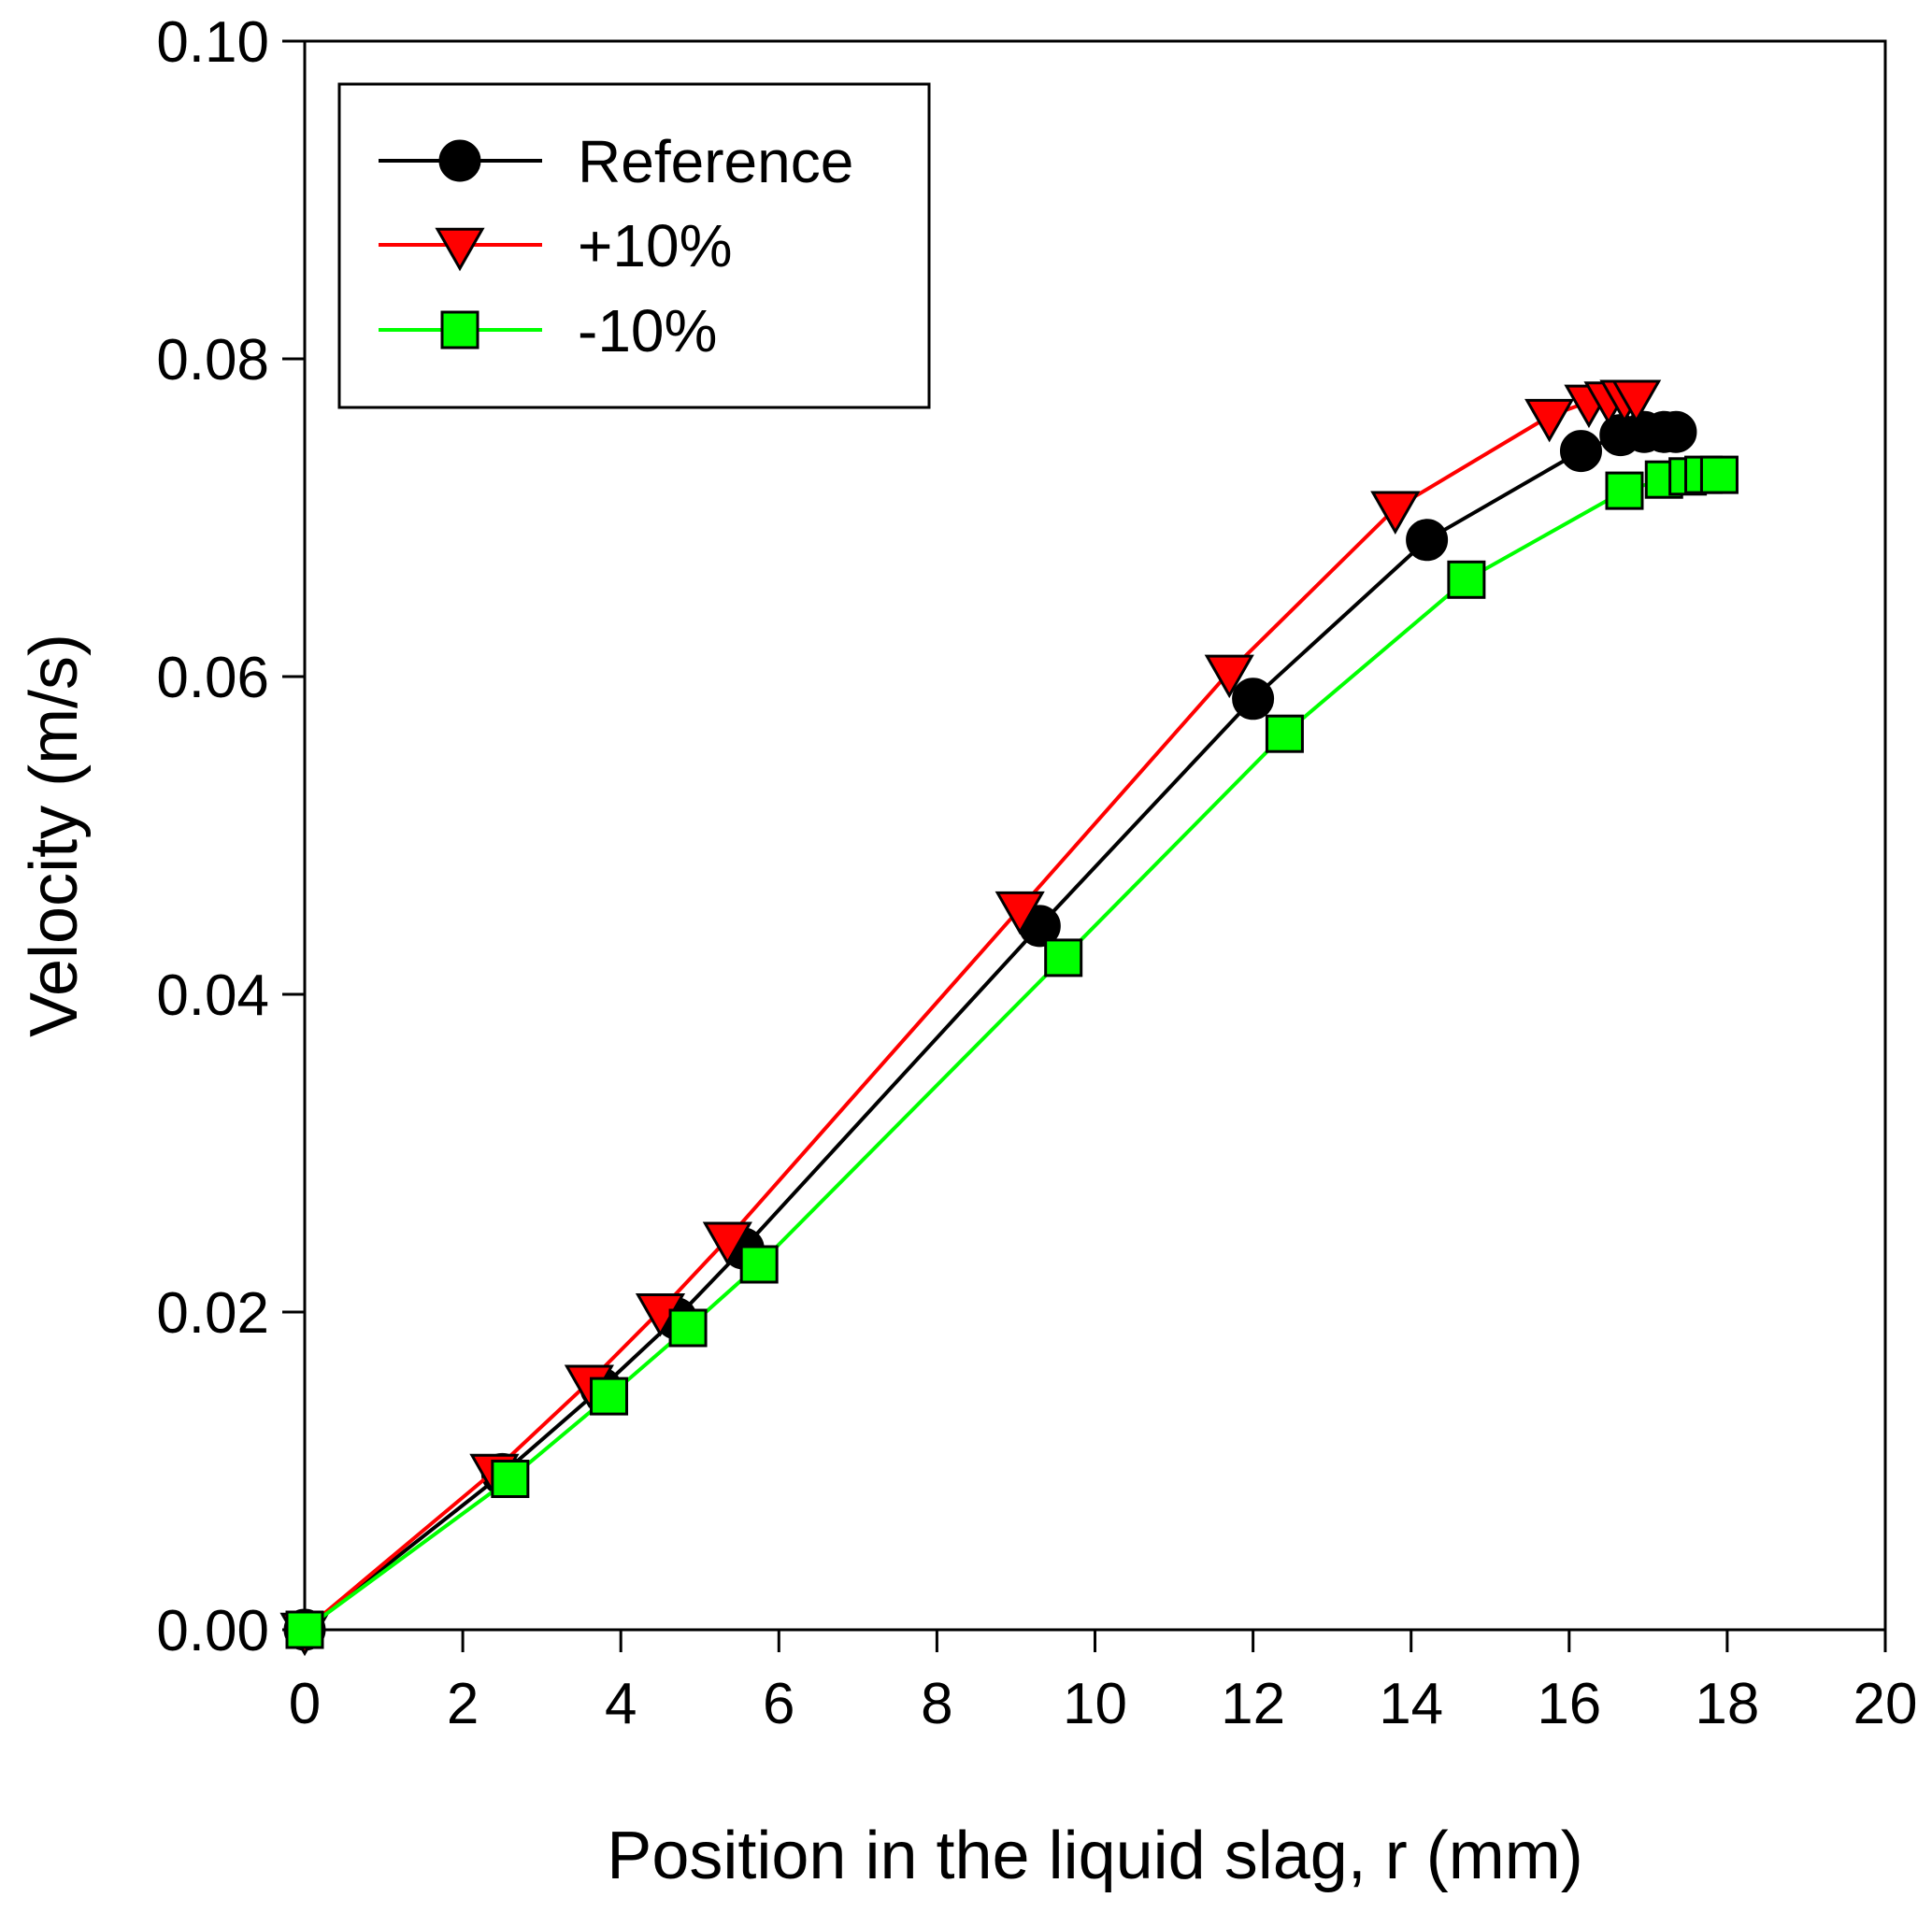 This screenshot has width=1932, height=1912. I want to click on x-tick-label: 14, so click(1411, 1704).